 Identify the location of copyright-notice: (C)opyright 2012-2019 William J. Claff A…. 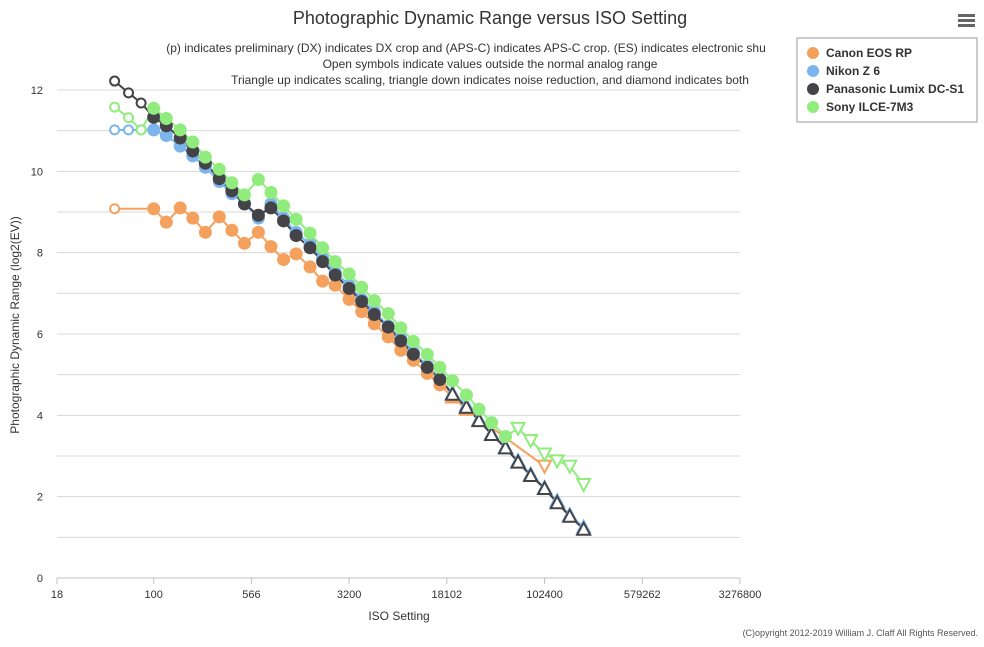
(860, 633).